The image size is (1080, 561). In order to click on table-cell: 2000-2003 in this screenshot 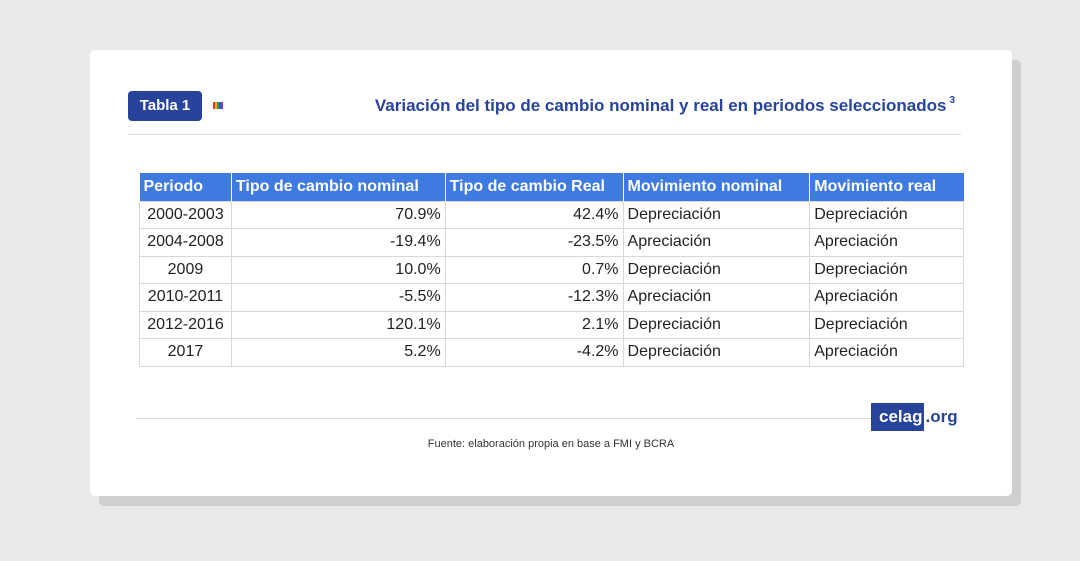, I will do `click(185, 214)`.